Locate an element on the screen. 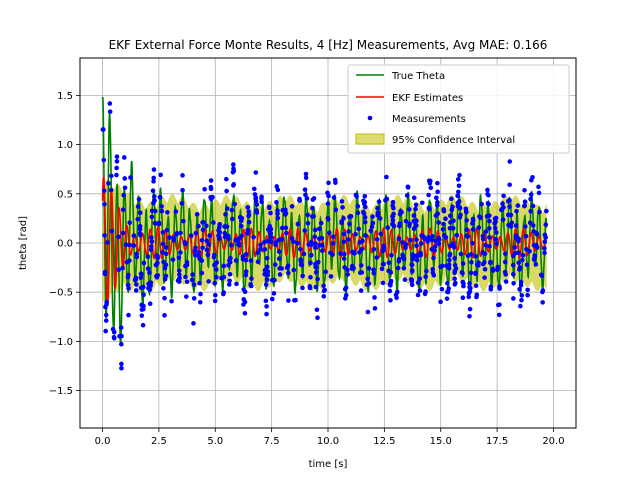  legend-measurements-swatch is located at coordinates (370, 118).